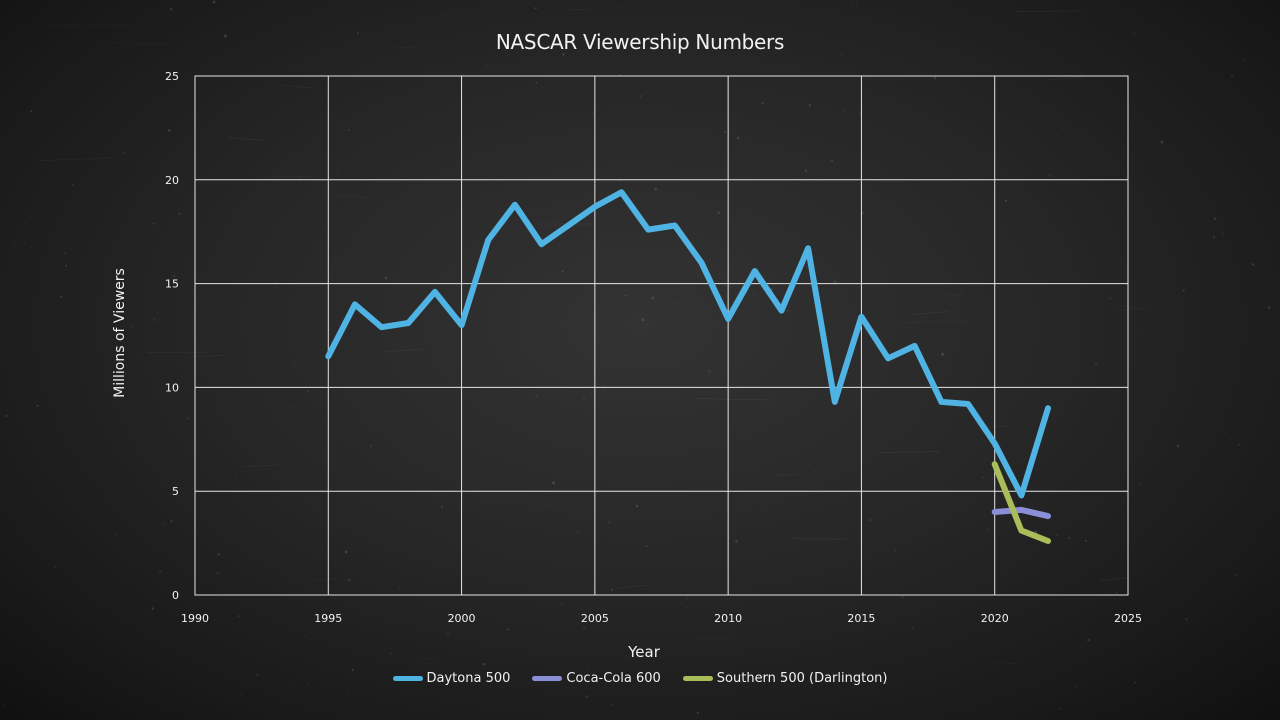 This screenshot has width=1280, height=720. I want to click on x-tick-label: 2015, so click(861, 618).